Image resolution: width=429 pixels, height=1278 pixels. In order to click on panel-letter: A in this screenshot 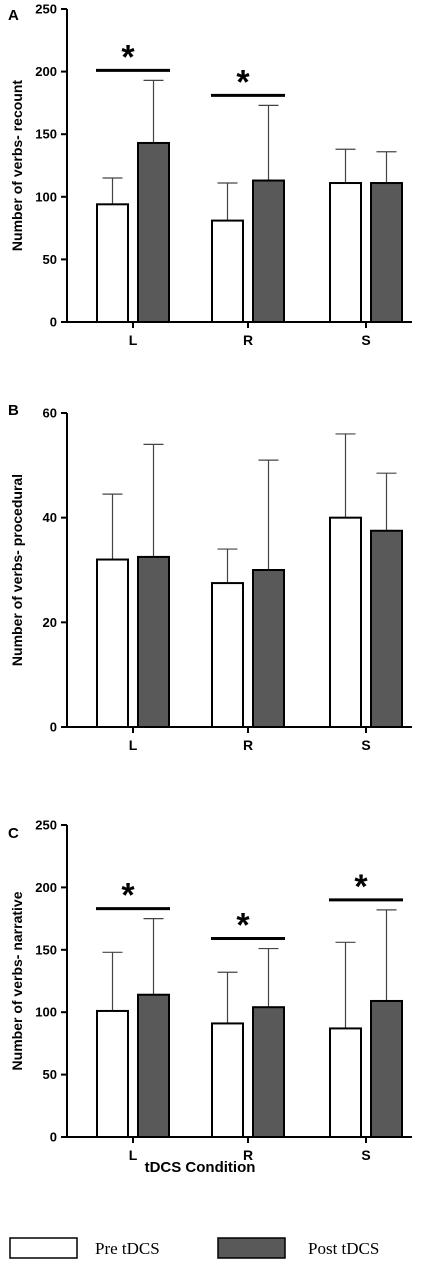, I will do `click(13, 15)`.